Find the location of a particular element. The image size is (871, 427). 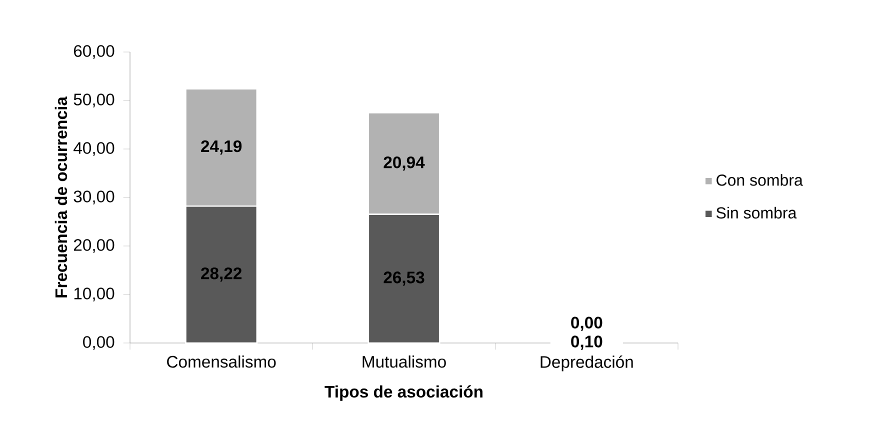

legend-label: Con sombra is located at coordinates (759, 180).